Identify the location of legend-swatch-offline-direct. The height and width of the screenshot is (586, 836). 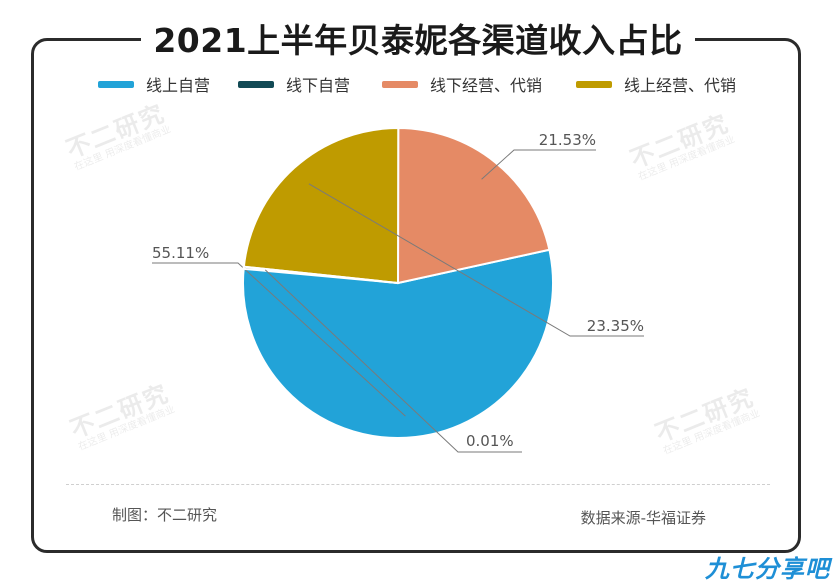
(256, 84).